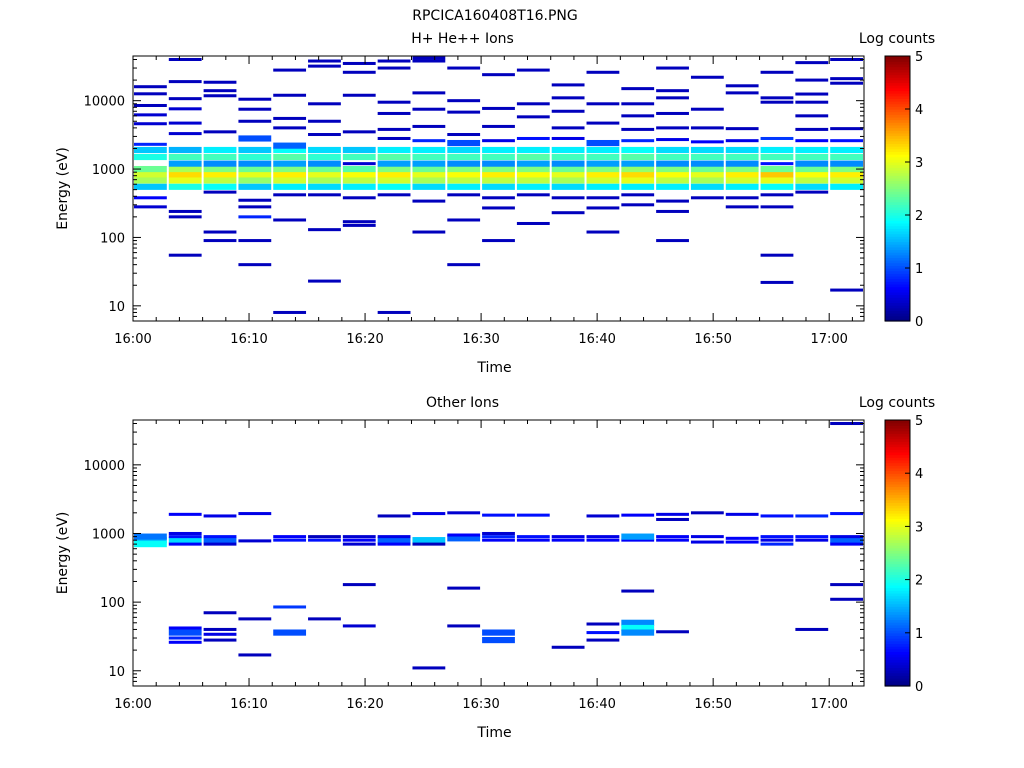 The width and height of the screenshot is (1024, 768). Describe the element at coordinates (897, 189) in the screenshot. I see `panel1-colorbar` at that location.